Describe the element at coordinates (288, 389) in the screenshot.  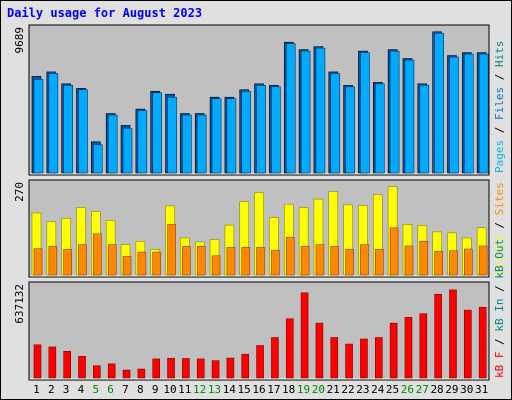
I see `x-tick-label: 18` at that location.